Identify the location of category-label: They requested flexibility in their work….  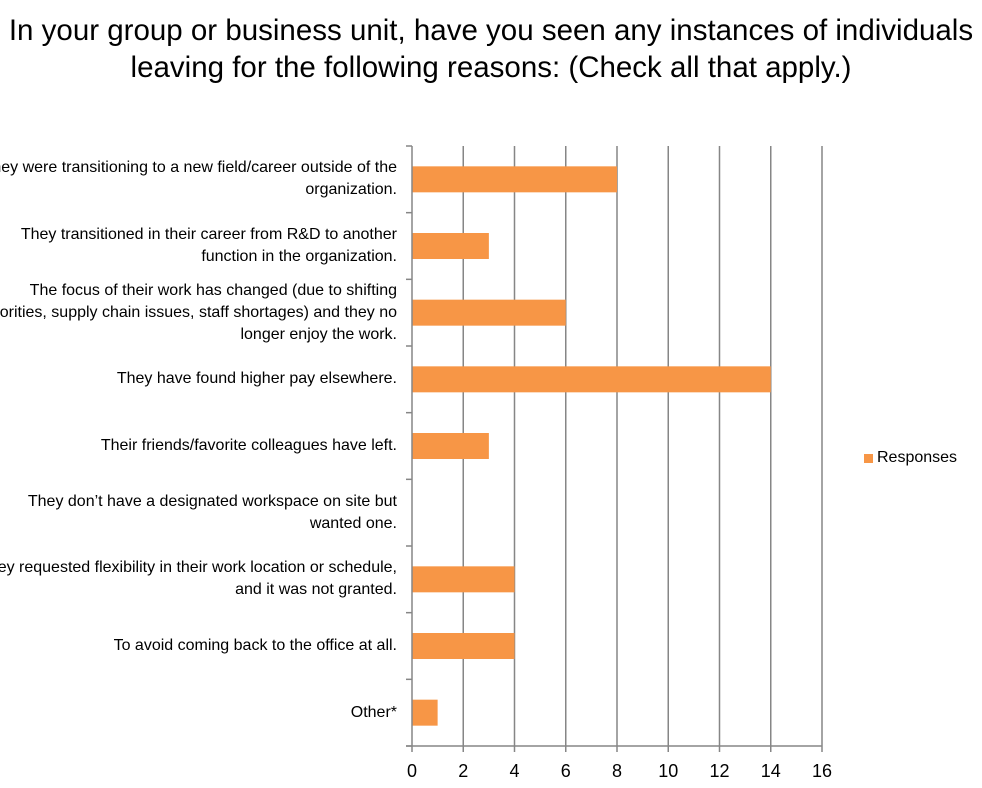
(198, 579).